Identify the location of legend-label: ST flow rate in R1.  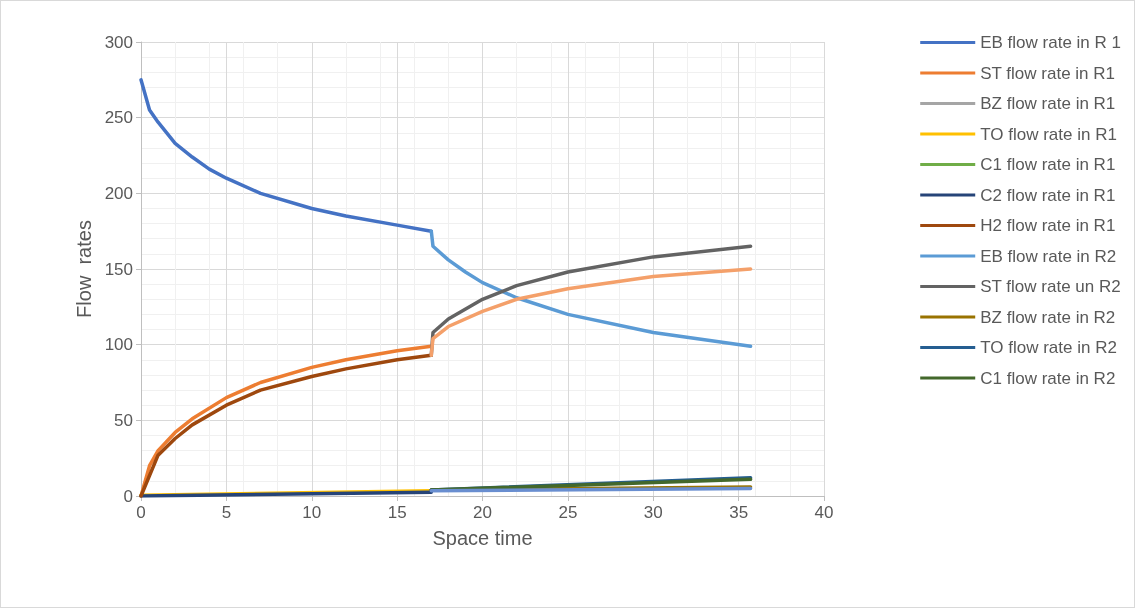
(1048, 73).